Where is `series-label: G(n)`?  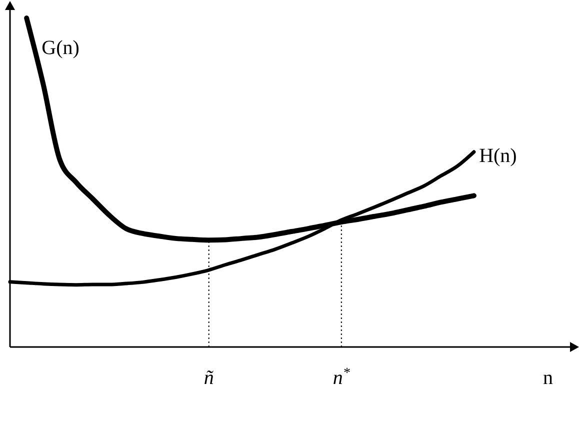 series-label: G(n) is located at coordinates (61, 48).